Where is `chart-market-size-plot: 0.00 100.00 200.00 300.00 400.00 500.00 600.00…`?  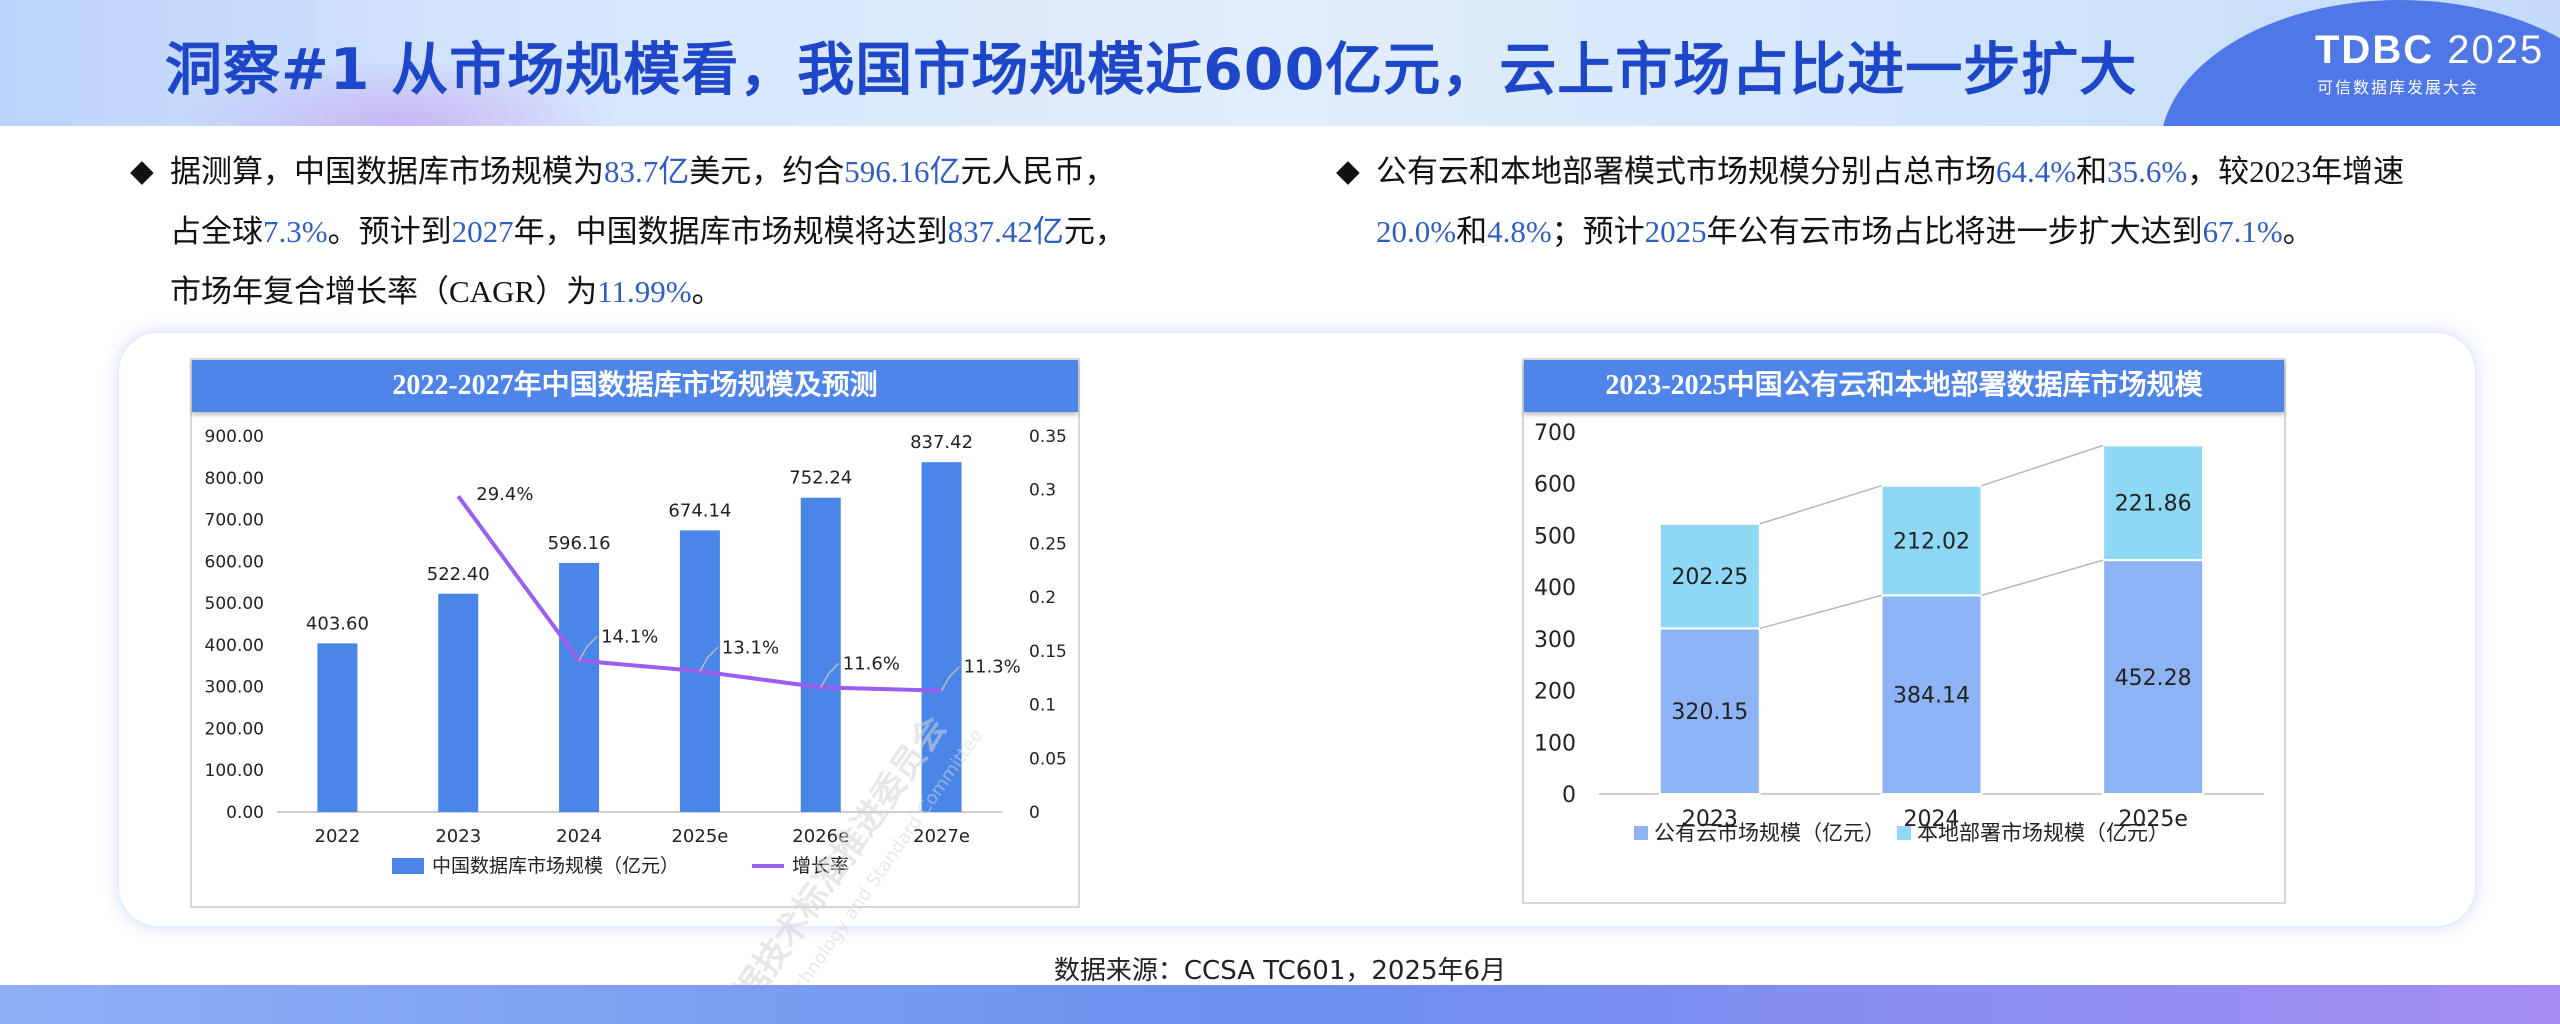 chart-market-size-plot: 0.00 100.00 200.00 300.00 400.00 500.00 600.00… is located at coordinates (636, 652).